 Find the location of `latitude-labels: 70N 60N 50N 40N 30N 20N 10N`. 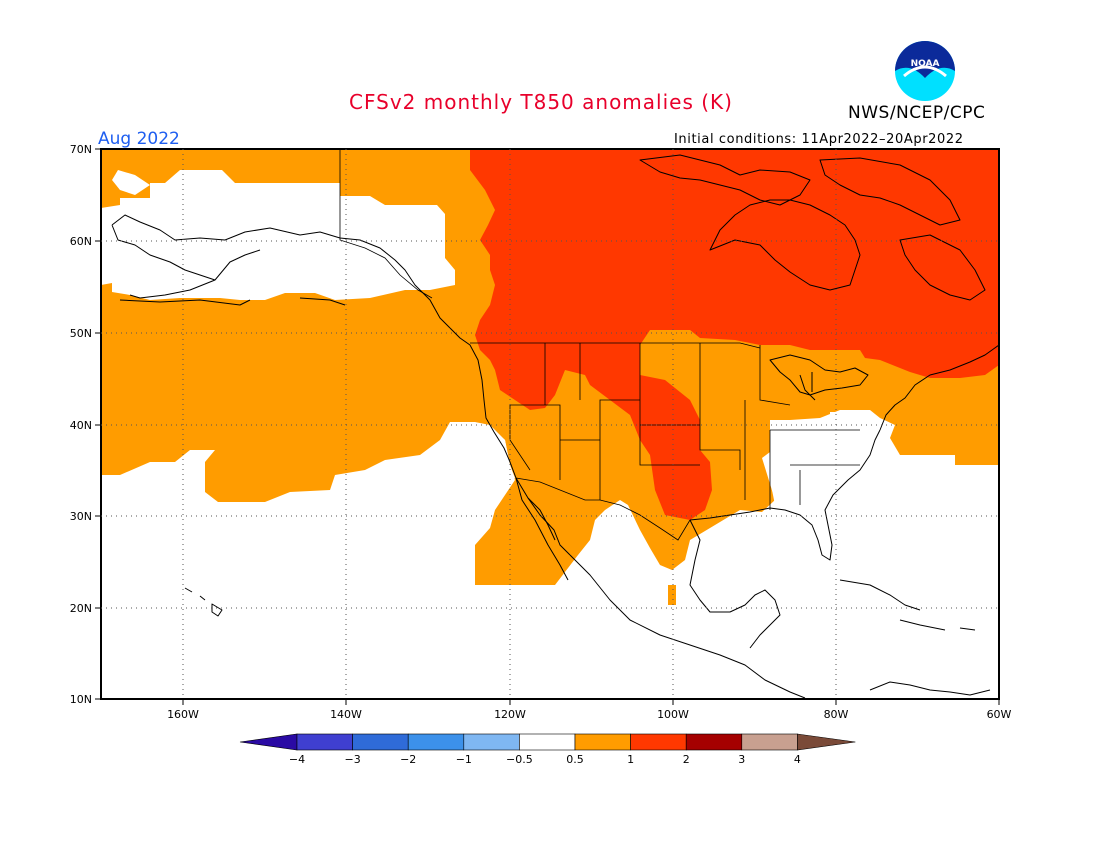

latitude-labels: 70N 60N 50N 40N 30N 20N 10N is located at coordinates (81, 424).